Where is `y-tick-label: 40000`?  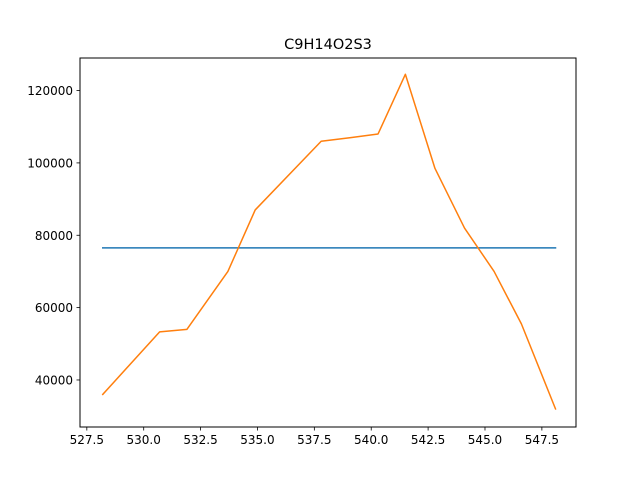
y-tick-label: 40000 is located at coordinates (54, 380).